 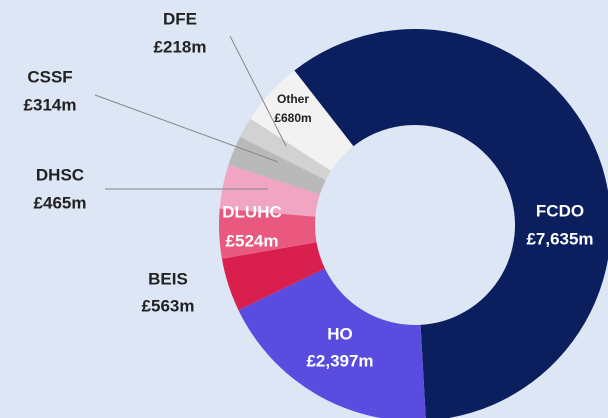 What do you see at coordinates (340, 333) in the screenshot?
I see `slice-name: HO` at bounding box center [340, 333].